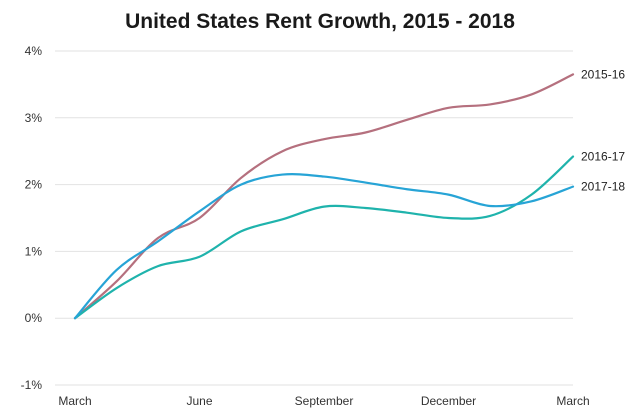  I want to click on series-label: 2017-18, so click(603, 187).